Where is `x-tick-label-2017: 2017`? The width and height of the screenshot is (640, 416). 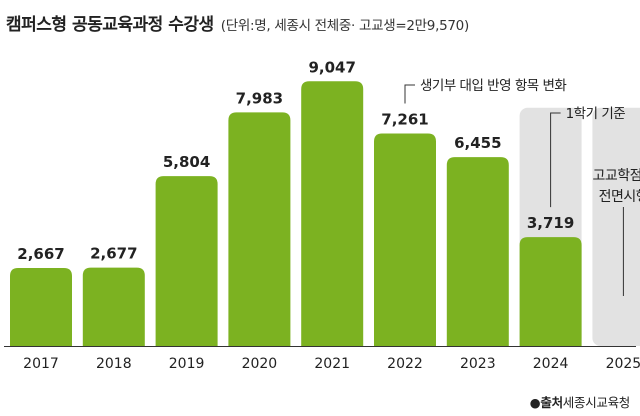
x-tick-label-2017: 2017 is located at coordinates (41, 364).